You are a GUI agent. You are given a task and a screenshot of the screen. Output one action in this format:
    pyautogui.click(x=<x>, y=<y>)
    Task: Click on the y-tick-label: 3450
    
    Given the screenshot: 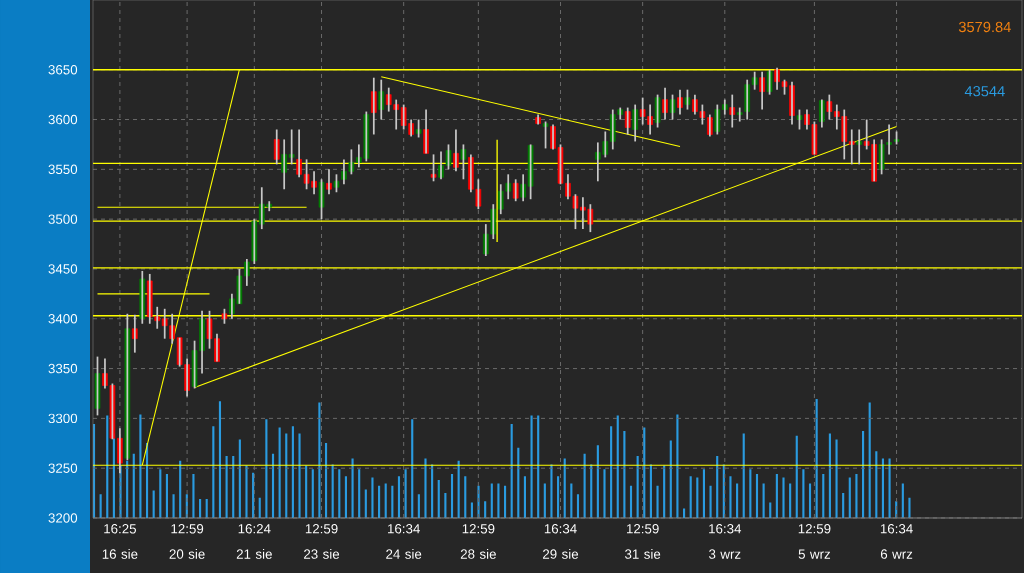 What is the action you would take?
    pyautogui.click(x=63, y=269)
    